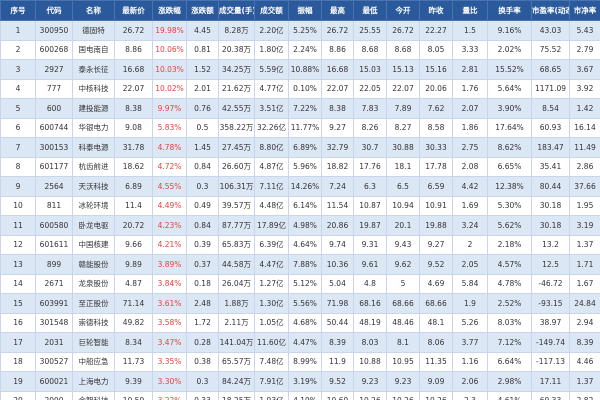  I want to click on table-cell: 75.52, so click(550, 49).